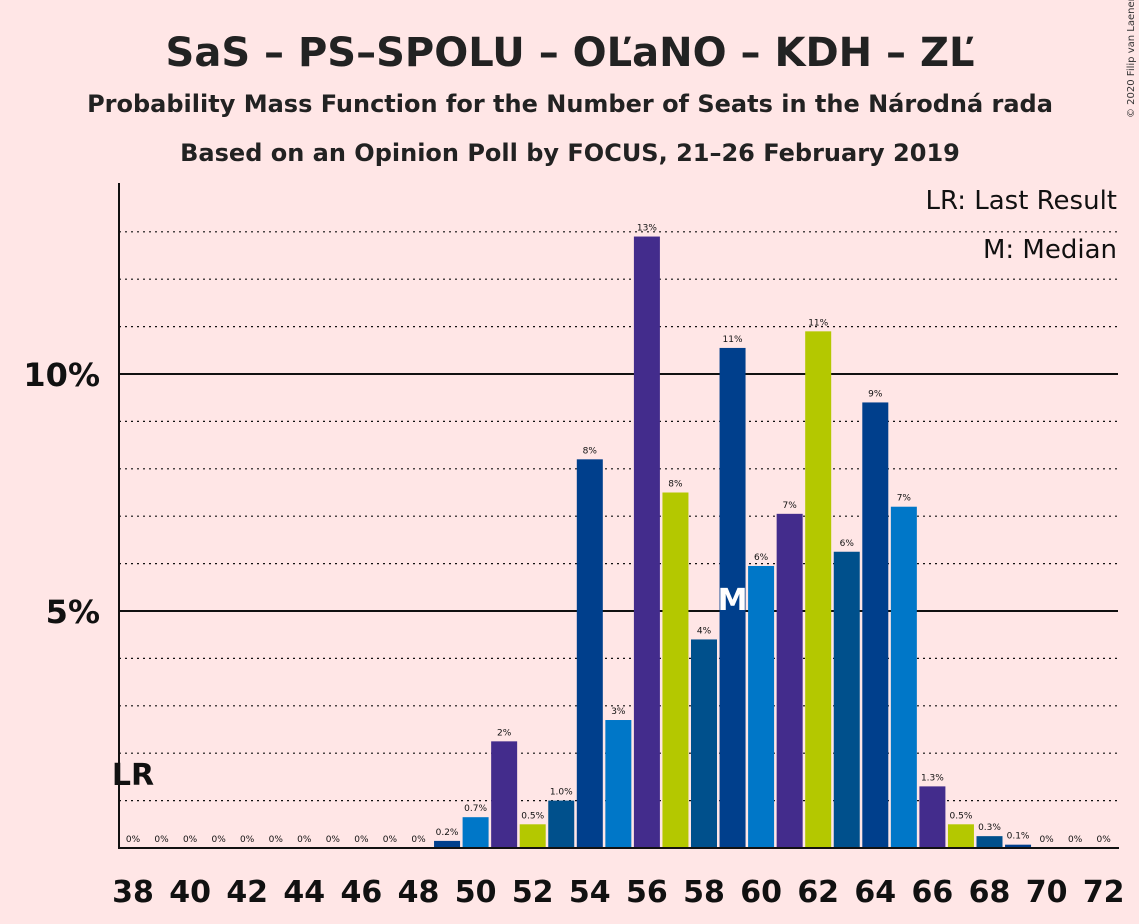 This screenshot has width=1139, height=924. Describe the element at coordinates (476, 892) in the screenshot. I see `x-tick-label: 50` at that location.